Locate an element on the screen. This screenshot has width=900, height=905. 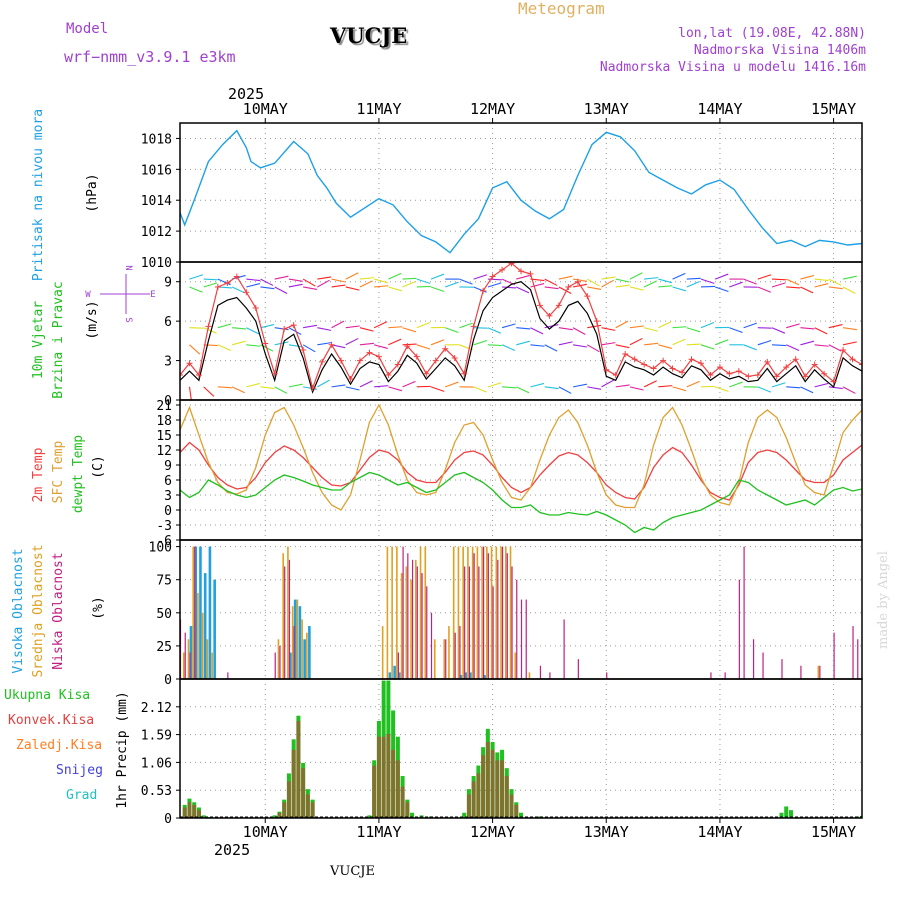
cloud-axis-title-2: Srednja Oblacnost is located at coordinates (38, 610).